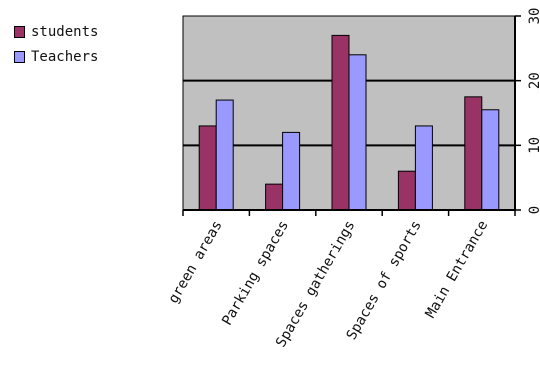 Image resolution: width=540 pixels, height=392 pixels. What do you see at coordinates (533, 145) in the screenshot?
I see `y-tick-label: 10` at bounding box center [533, 145].